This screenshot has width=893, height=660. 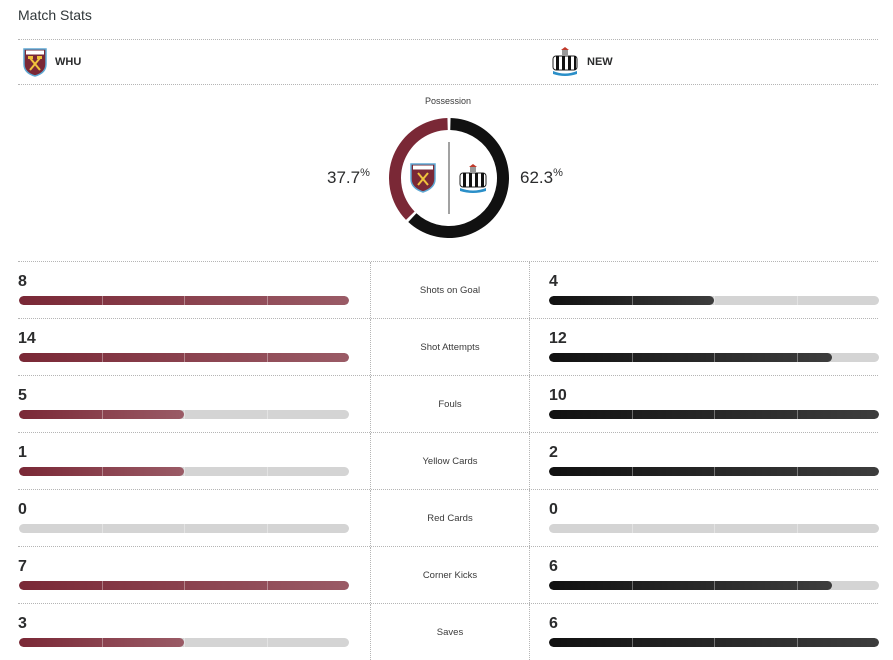 I want to click on stat-away-value: 0, so click(x=553, y=509).